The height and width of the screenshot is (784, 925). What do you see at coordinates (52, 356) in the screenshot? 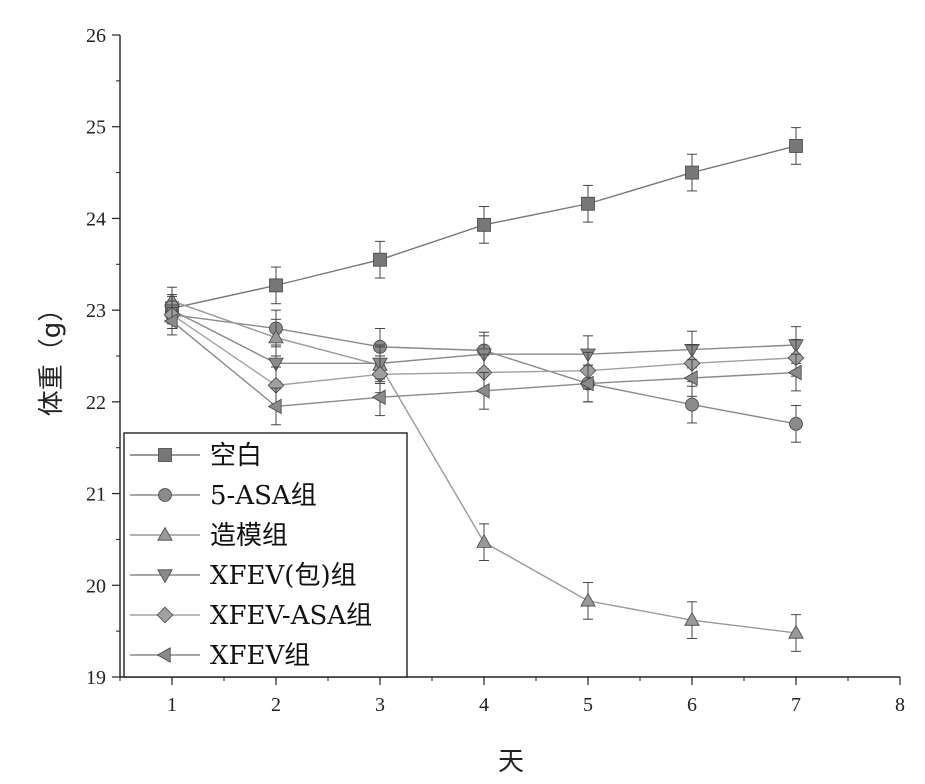
I see `y-axis-label: 体重（g）` at bounding box center [52, 356].